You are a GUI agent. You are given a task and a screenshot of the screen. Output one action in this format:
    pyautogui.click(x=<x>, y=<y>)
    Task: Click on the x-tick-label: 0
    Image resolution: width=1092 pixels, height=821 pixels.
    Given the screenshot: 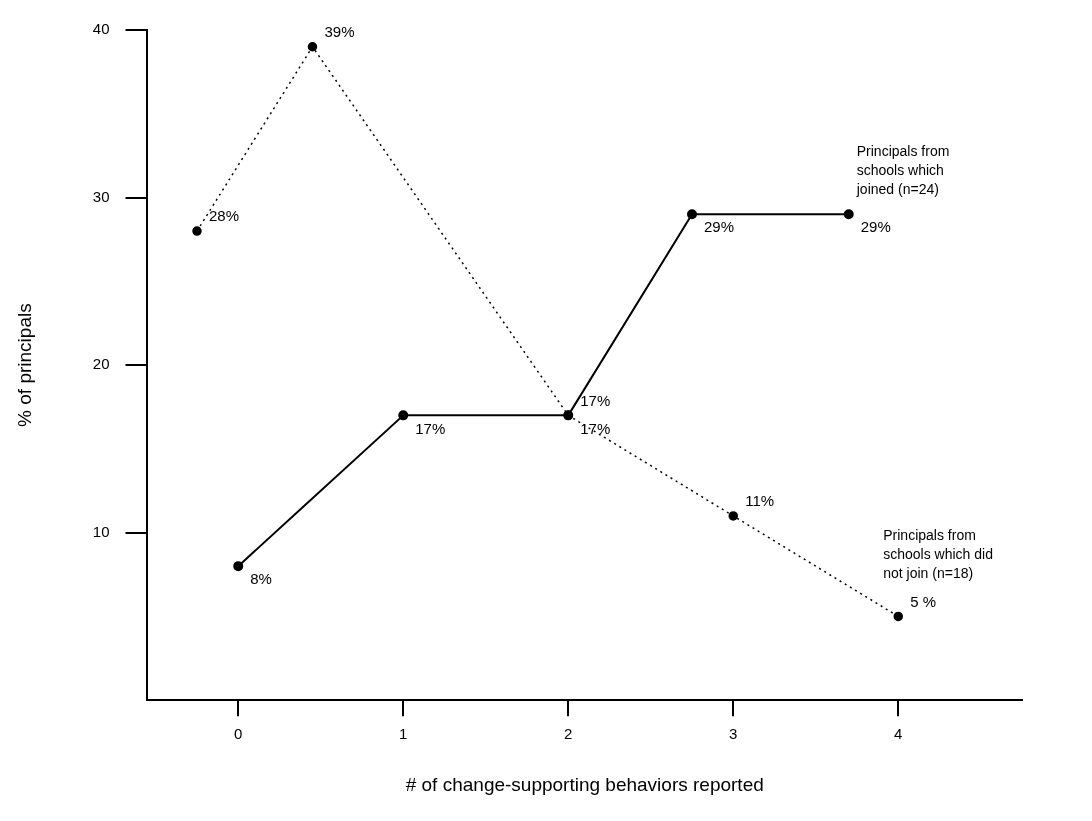 What is the action you would take?
    pyautogui.click(x=238, y=734)
    